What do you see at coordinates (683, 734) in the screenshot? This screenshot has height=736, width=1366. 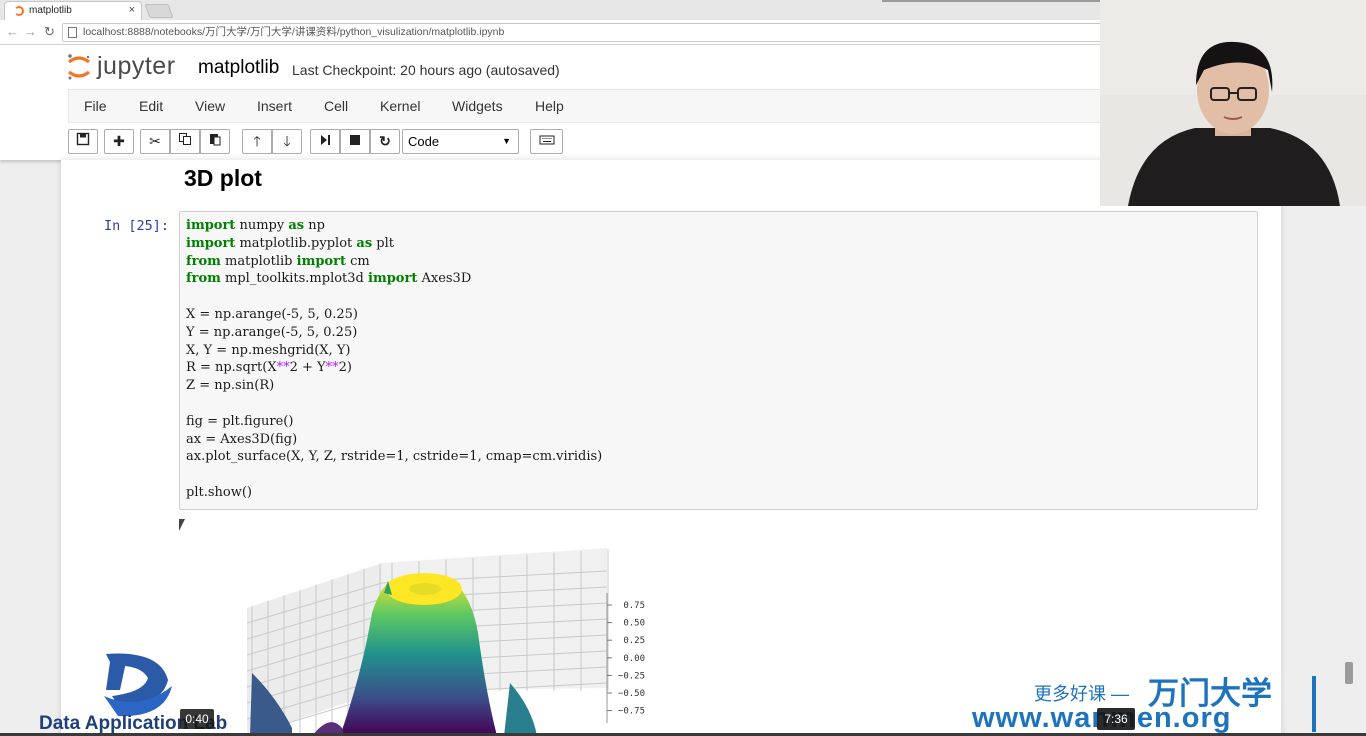 I see `video-progress-strip` at bounding box center [683, 734].